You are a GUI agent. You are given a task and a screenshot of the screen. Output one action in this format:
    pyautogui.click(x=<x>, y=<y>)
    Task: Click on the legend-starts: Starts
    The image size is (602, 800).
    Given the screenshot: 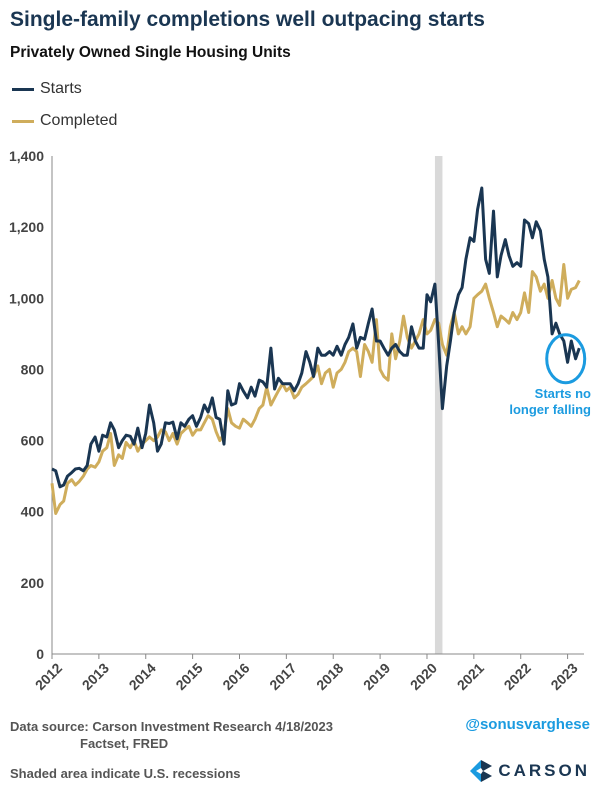 What is the action you would take?
    pyautogui.click(x=47, y=89)
    